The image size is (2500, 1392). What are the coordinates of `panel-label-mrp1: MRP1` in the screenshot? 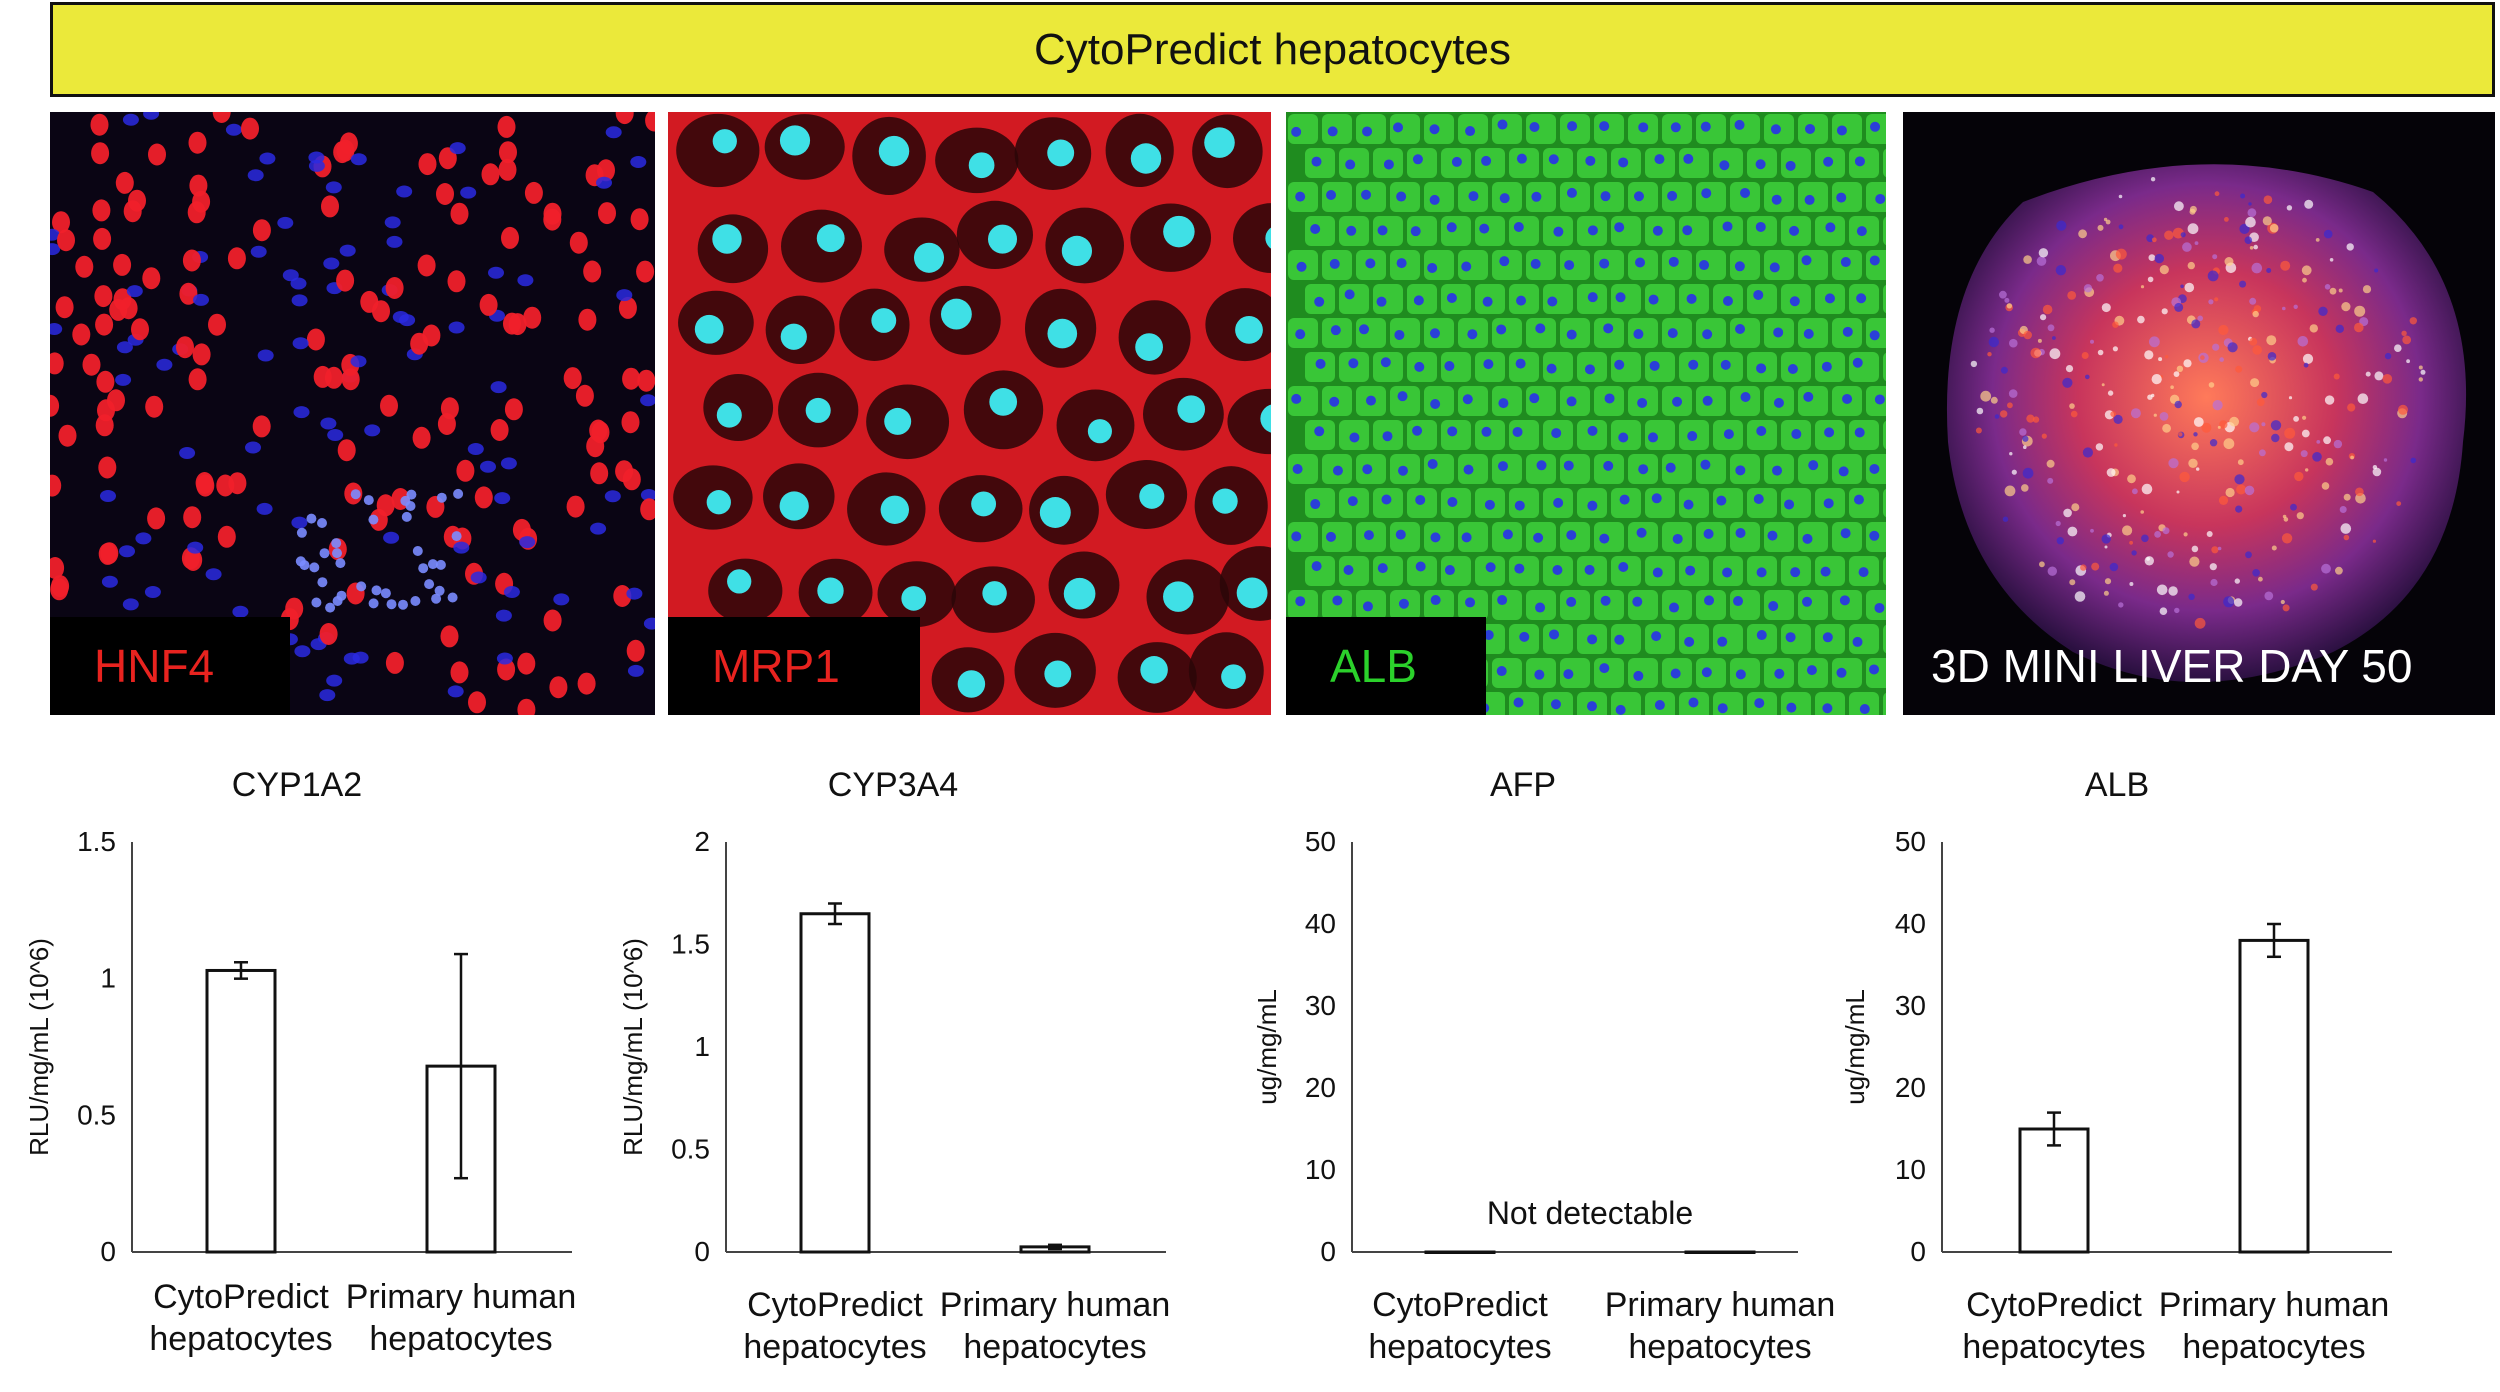 It's located at (794, 666).